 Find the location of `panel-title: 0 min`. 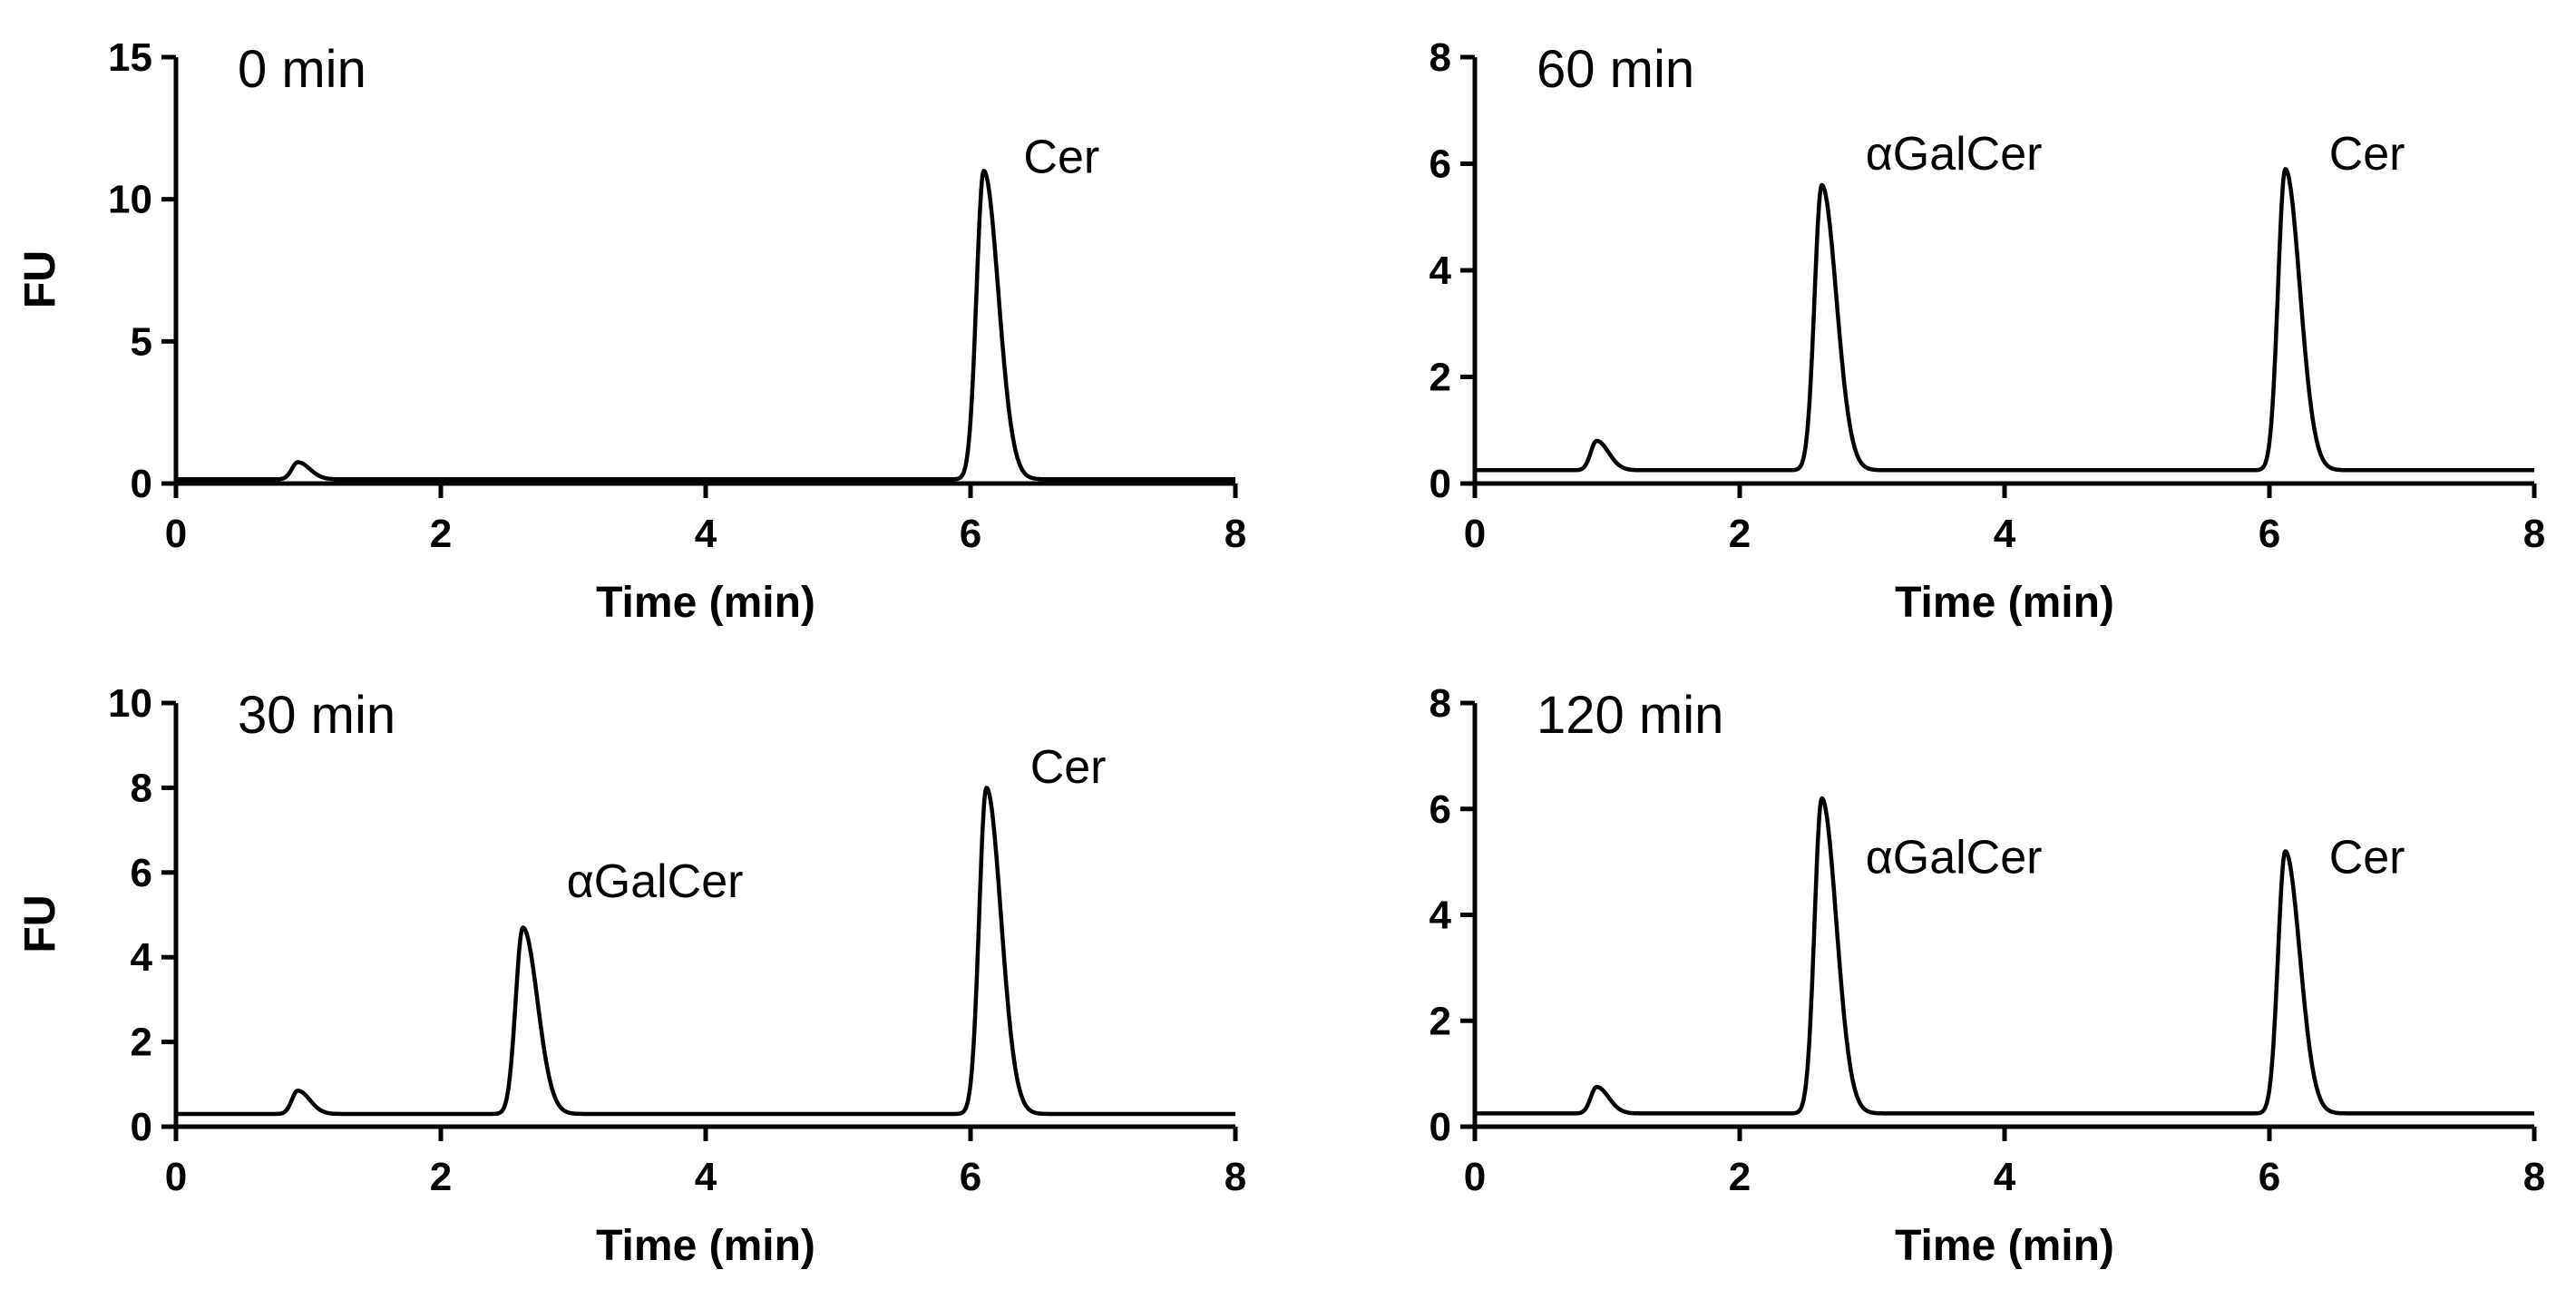

panel-title: 0 min is located at coordinates (302, 69).